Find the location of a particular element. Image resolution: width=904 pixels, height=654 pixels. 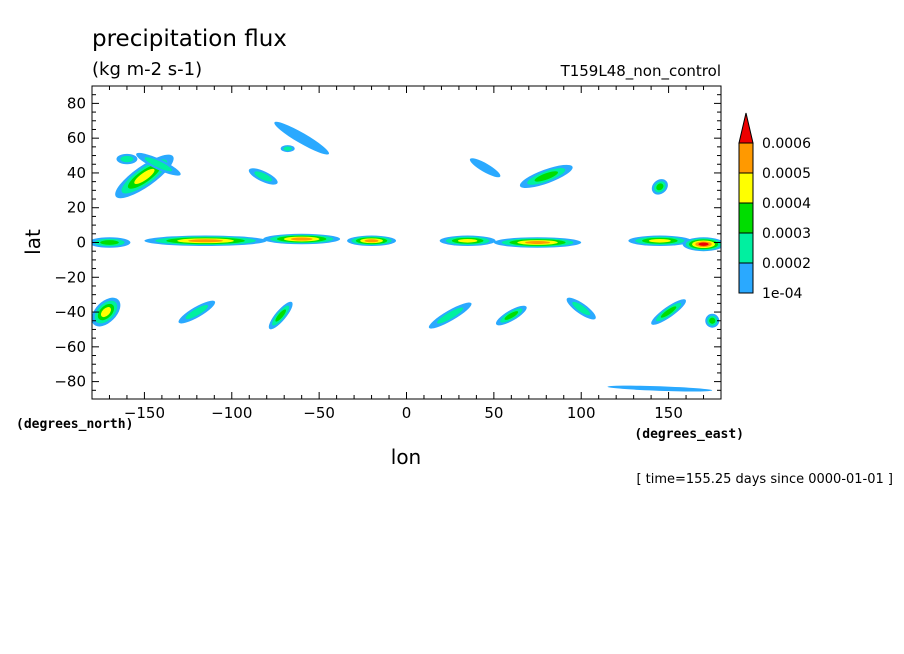

precip-feature-south-indian-band-a is located at coordinates (511, 315).